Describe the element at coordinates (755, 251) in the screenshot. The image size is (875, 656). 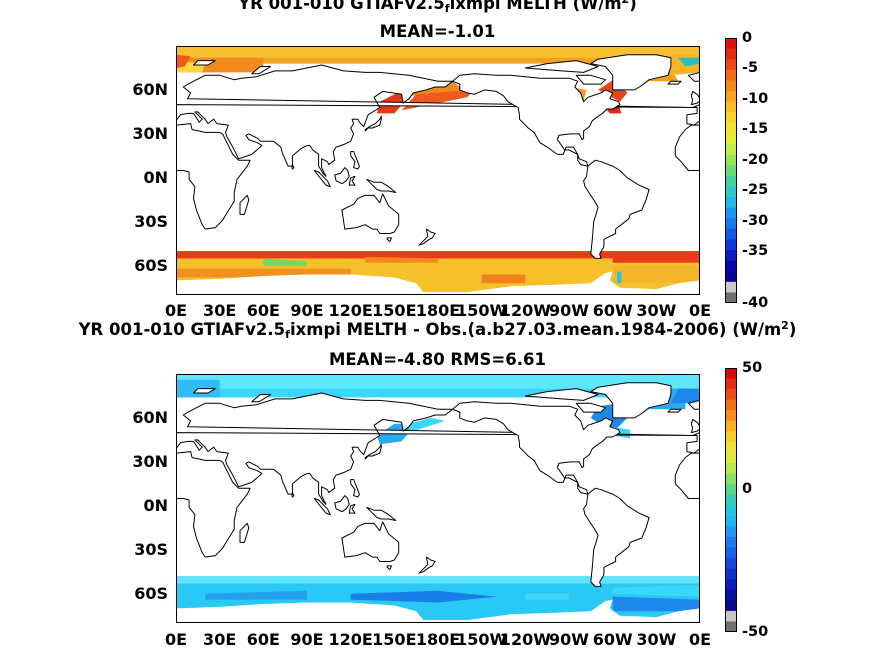
I see `colorbar-tick-label: -35` at that location.